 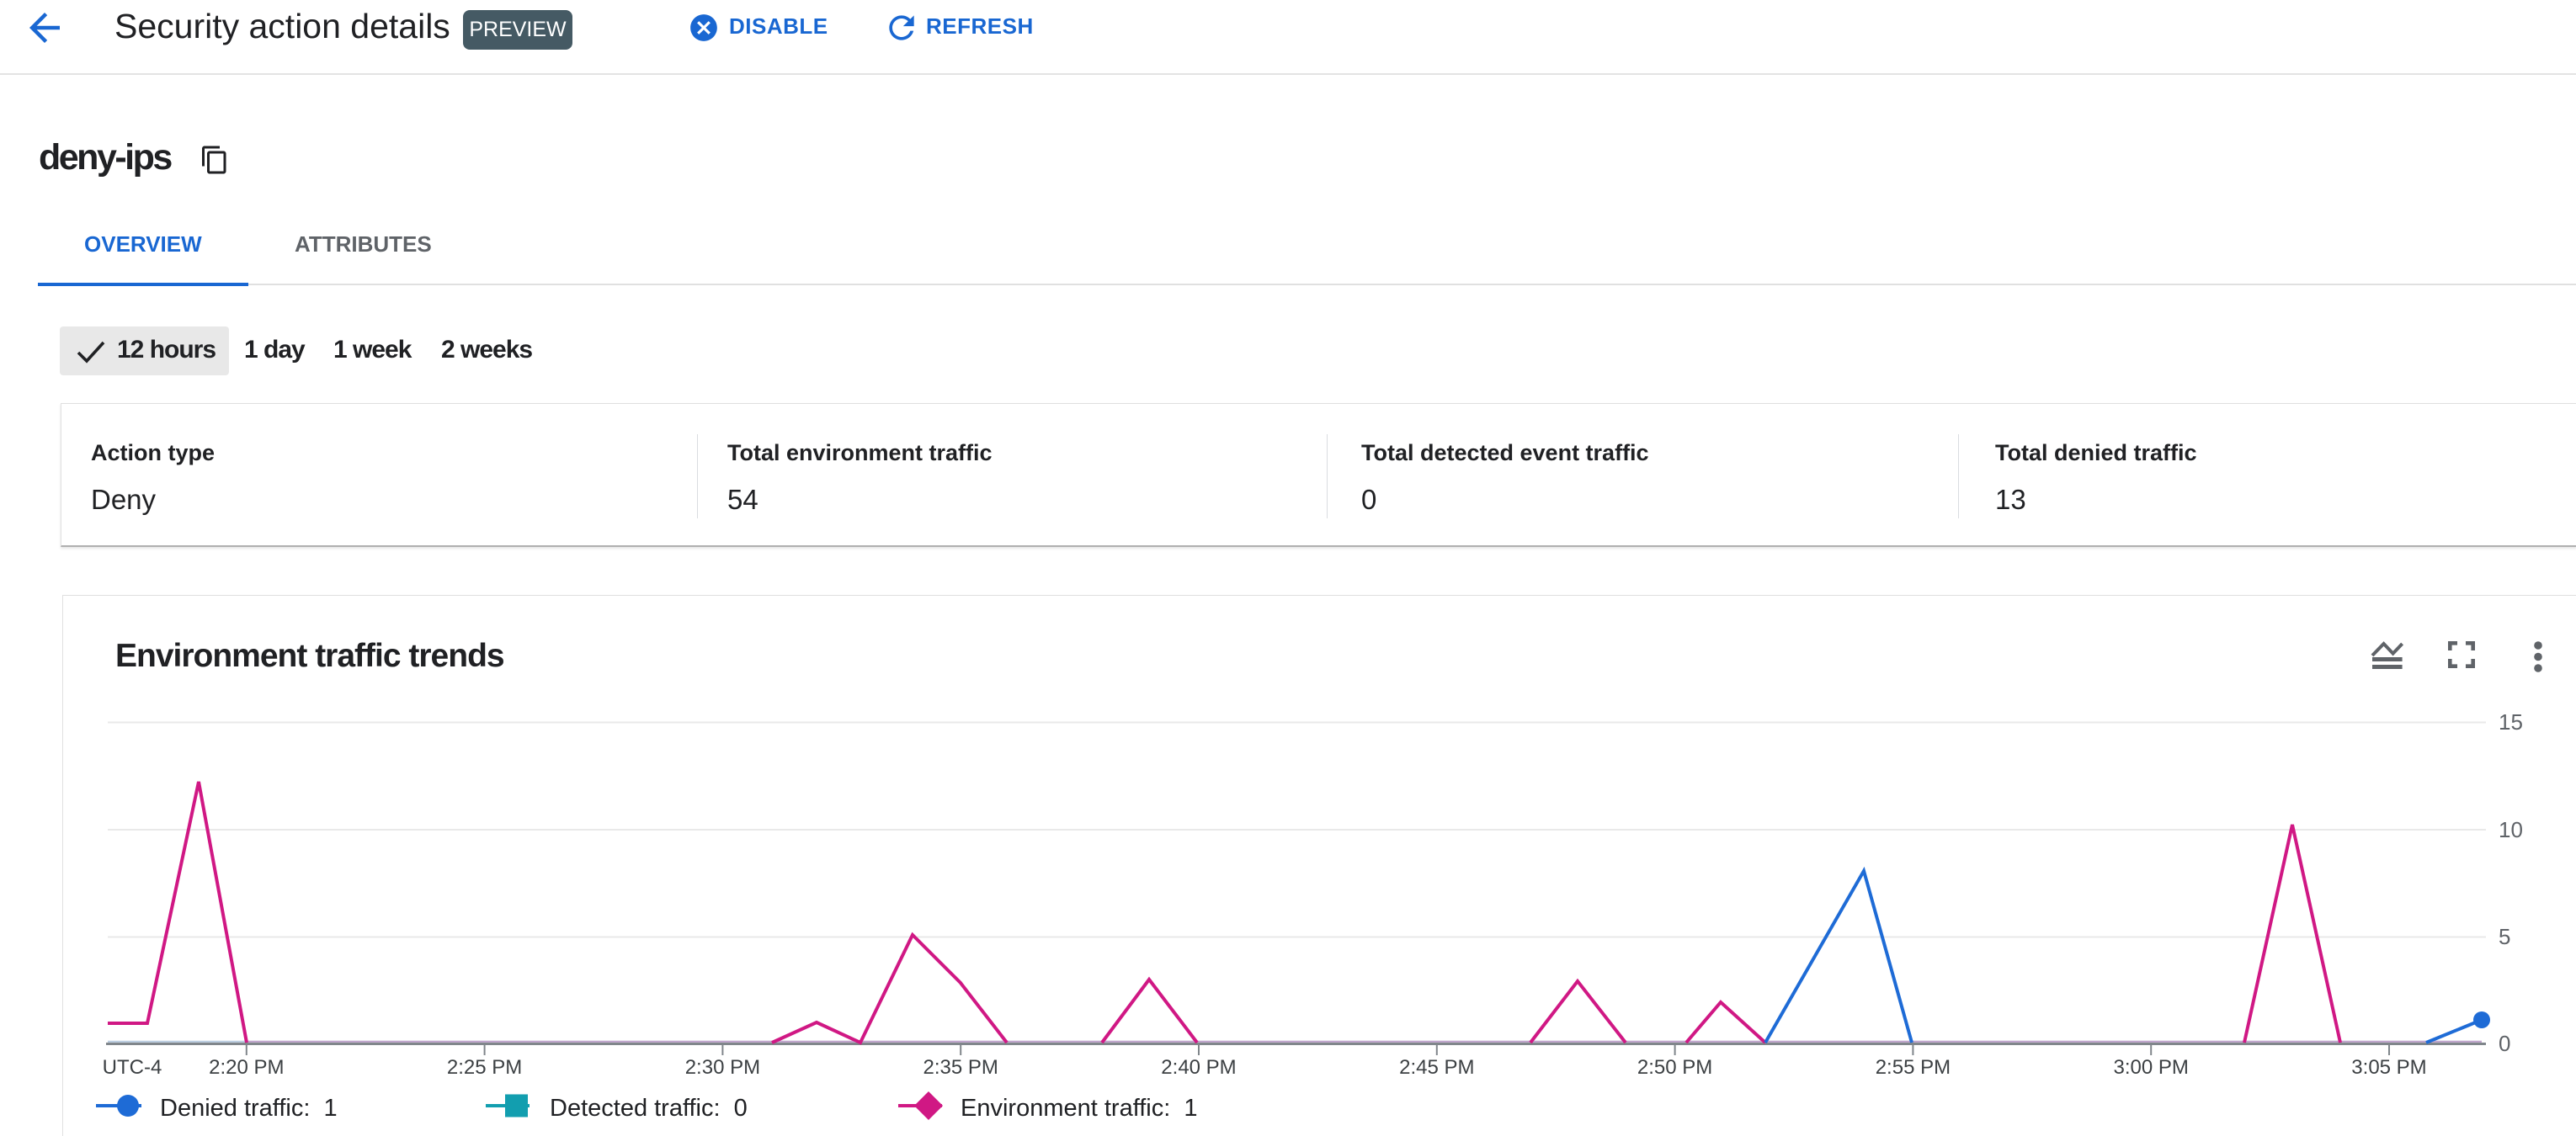 What do you see at coordinates (249, 1108) in the screenshot?
I see `svg-text: Denied traffic: 1` at bounding box center [249, 1108].